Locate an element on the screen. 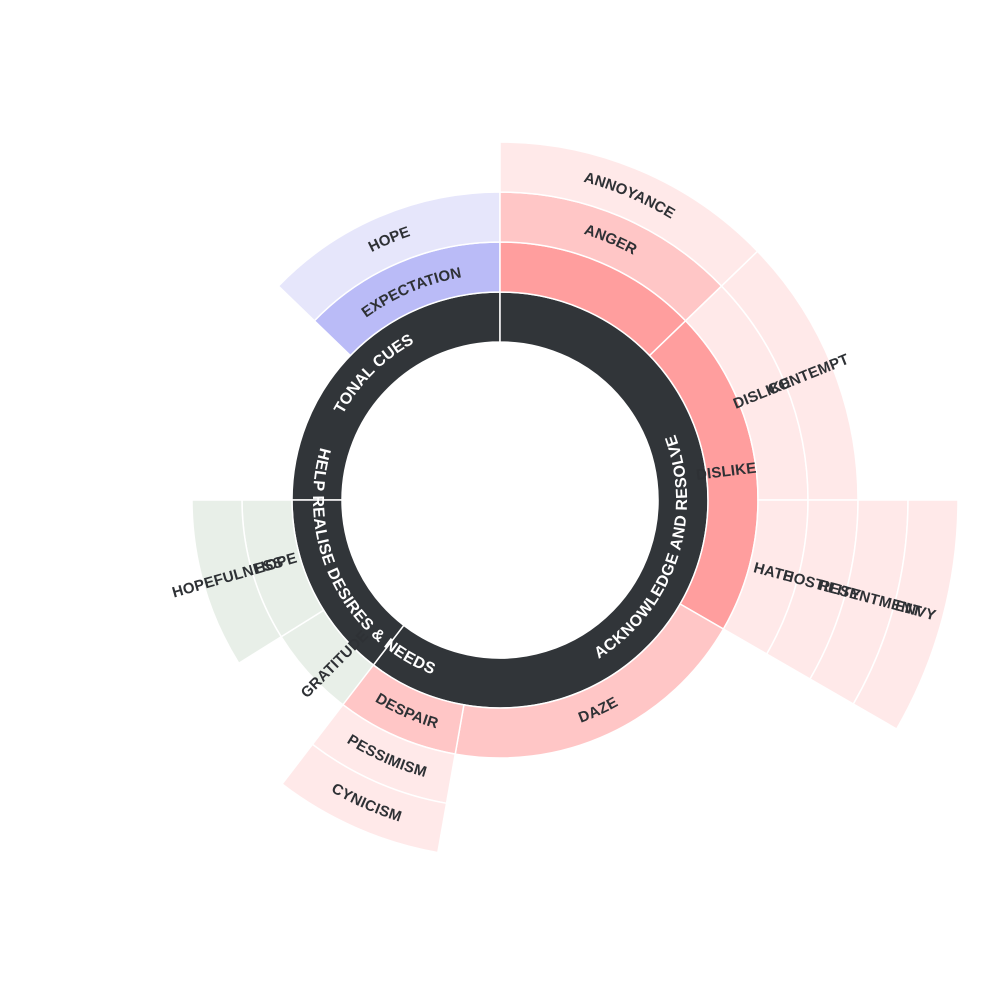 This screenshot has height=1001, width=1000. segment-envy is located at coordinates (905, 615).